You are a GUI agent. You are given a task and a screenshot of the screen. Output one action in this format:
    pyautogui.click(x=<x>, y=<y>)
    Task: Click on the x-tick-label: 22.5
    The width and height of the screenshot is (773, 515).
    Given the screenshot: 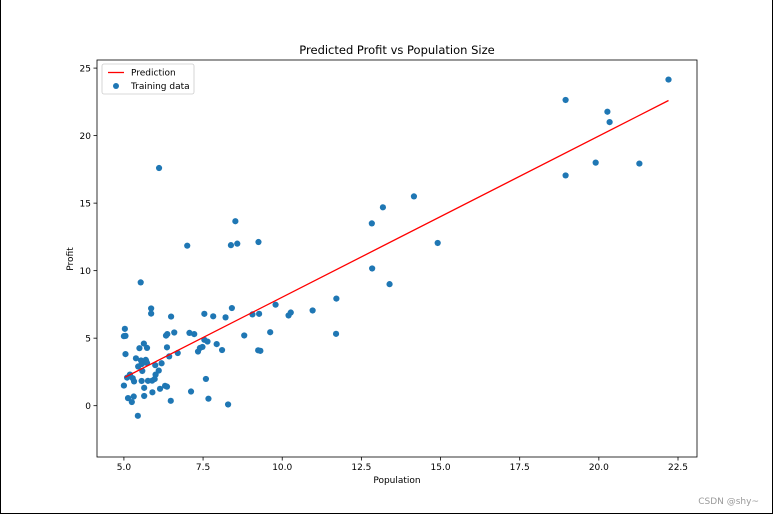 What is the action you would take?
    pyautogui.click(x=678, y=468)
    